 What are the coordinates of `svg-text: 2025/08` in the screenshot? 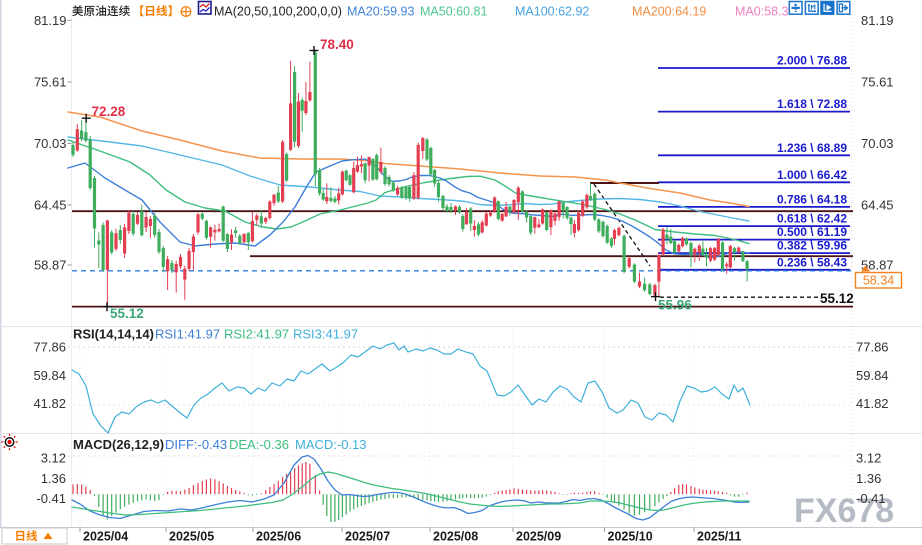 It's located at (455, 537).